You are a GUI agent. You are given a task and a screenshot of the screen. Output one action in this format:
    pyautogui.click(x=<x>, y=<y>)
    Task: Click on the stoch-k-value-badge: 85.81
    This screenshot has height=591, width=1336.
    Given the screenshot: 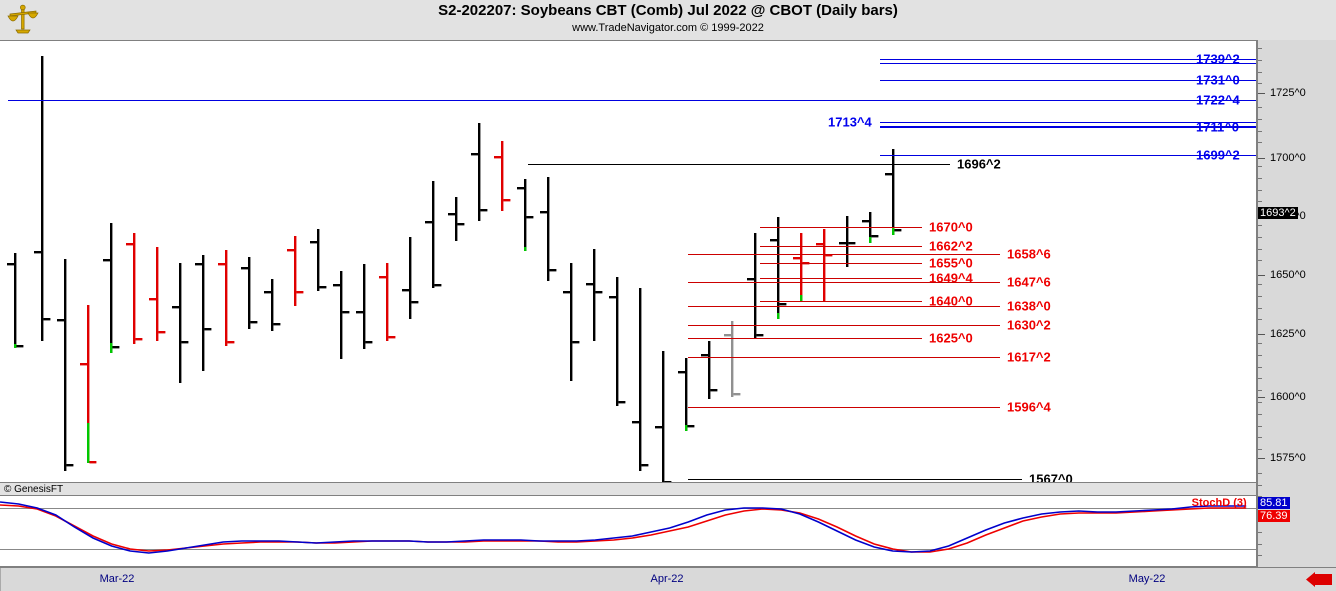 What is the action you would take?
    pyautogui.click(x=1274, y=503)
    